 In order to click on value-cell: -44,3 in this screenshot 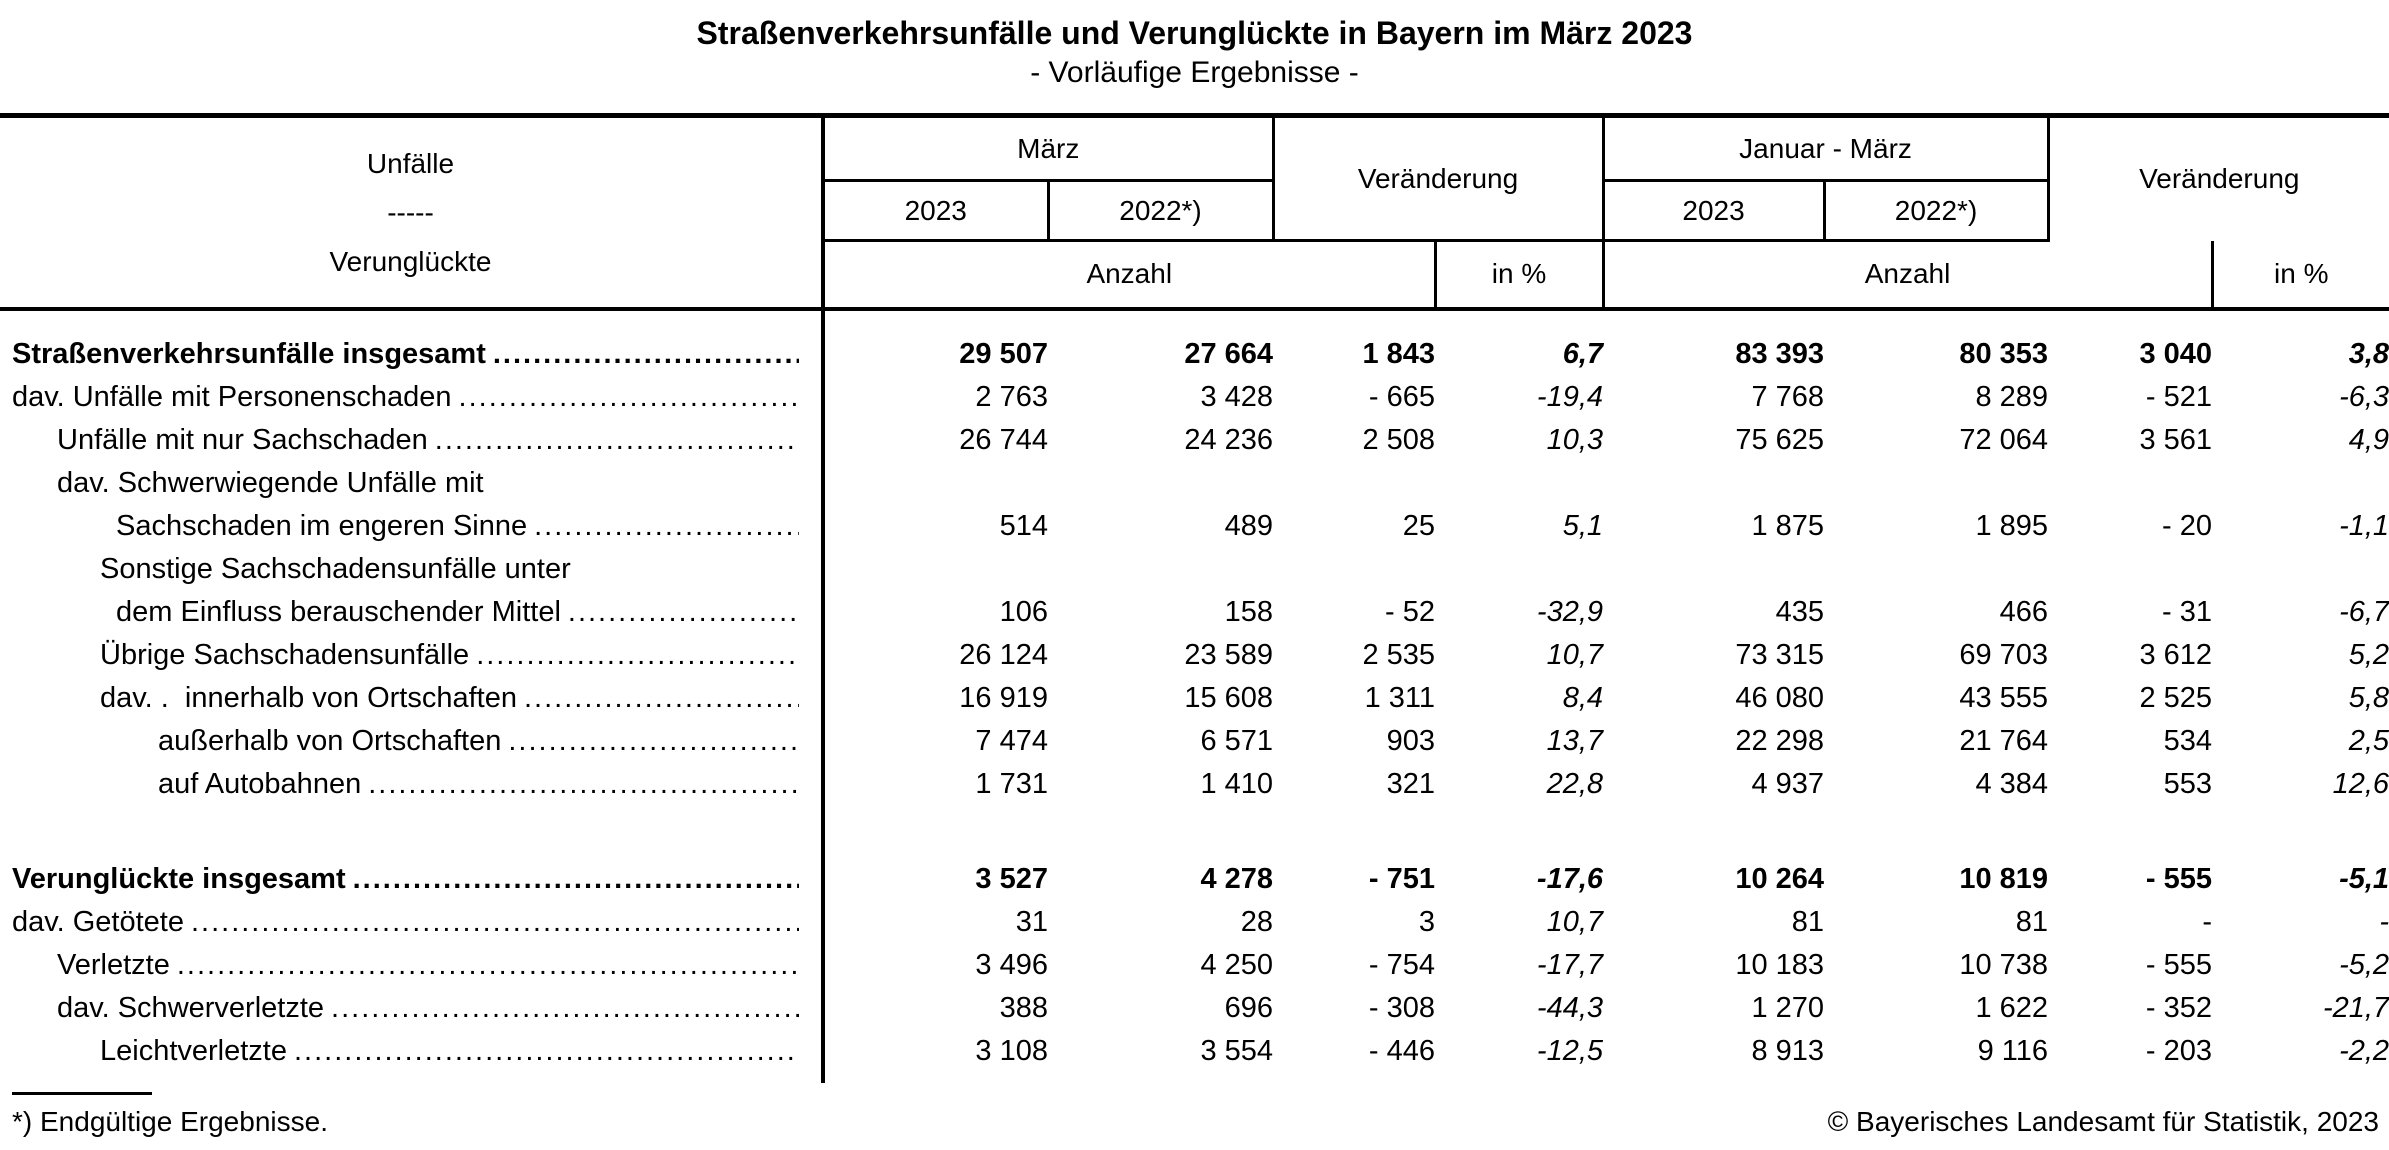, I will do `click(1570, 1007)`.